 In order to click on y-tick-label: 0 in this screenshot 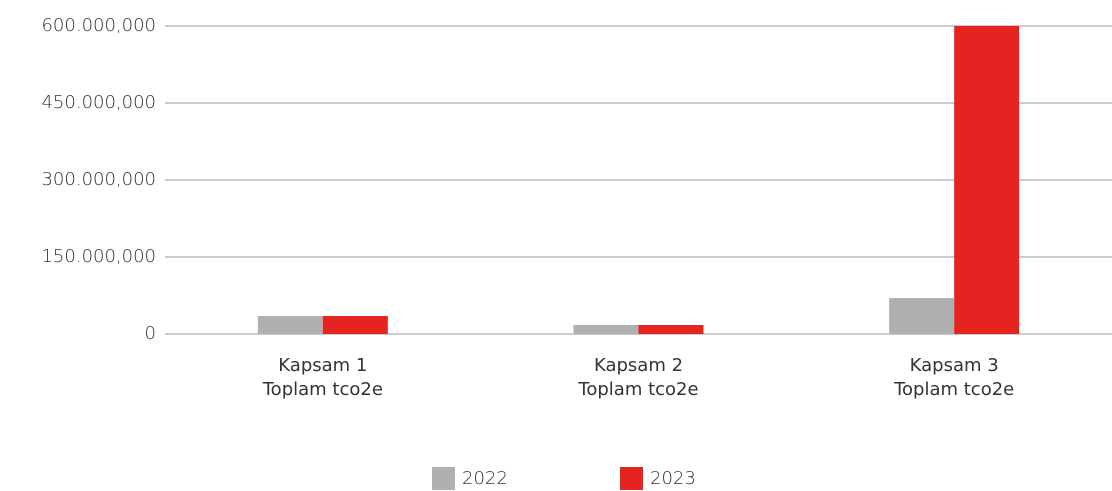, I will do `click(150, 333)`.